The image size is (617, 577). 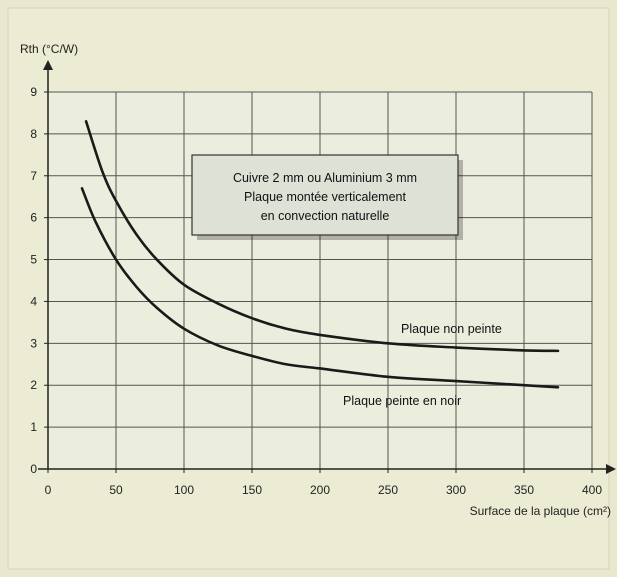 What do you see at coordinates (252, 490) in the screenshot?
I see `x-tick-label: 150` at bounding box center [252, 490].